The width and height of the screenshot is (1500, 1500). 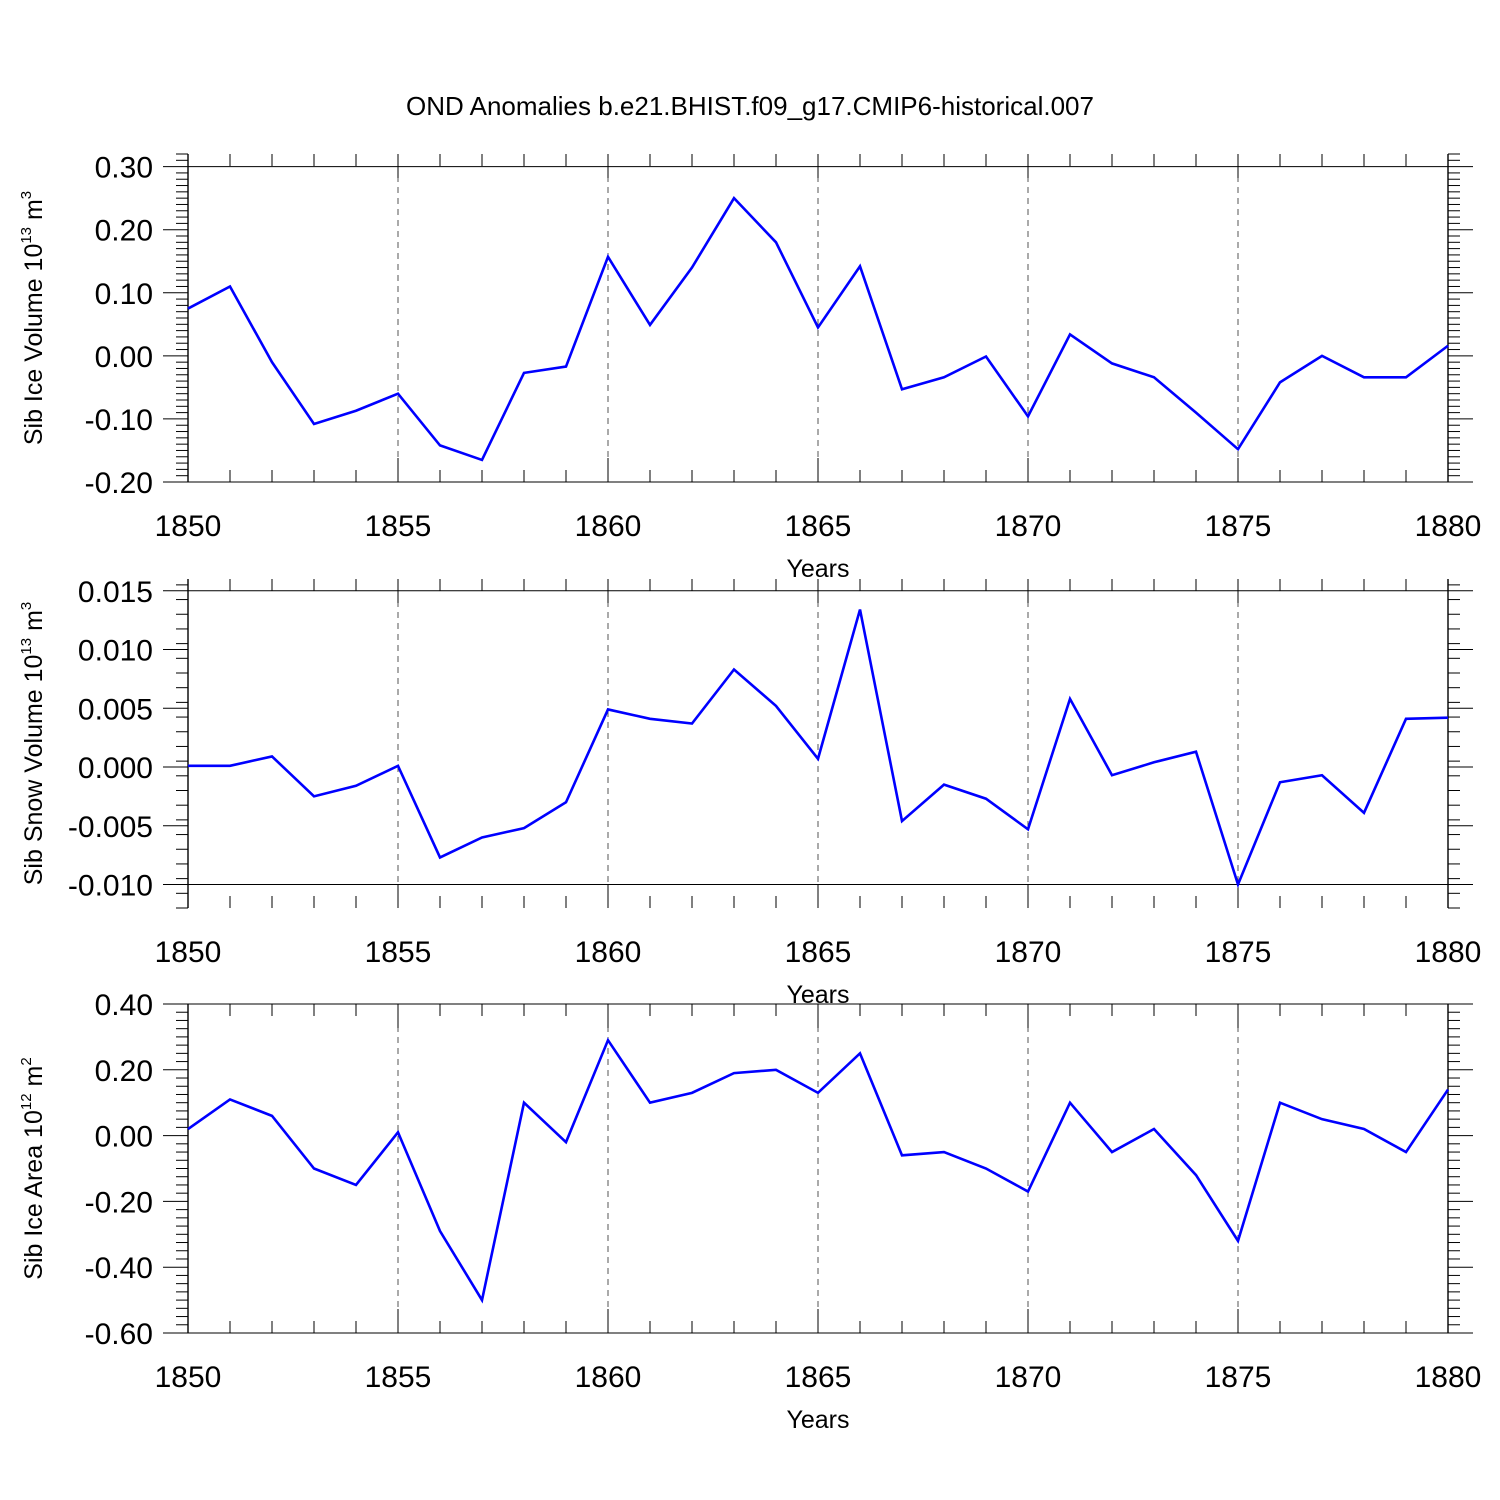 I want to click on y-tick-label: -0.60, so click(x=119, y=1334).